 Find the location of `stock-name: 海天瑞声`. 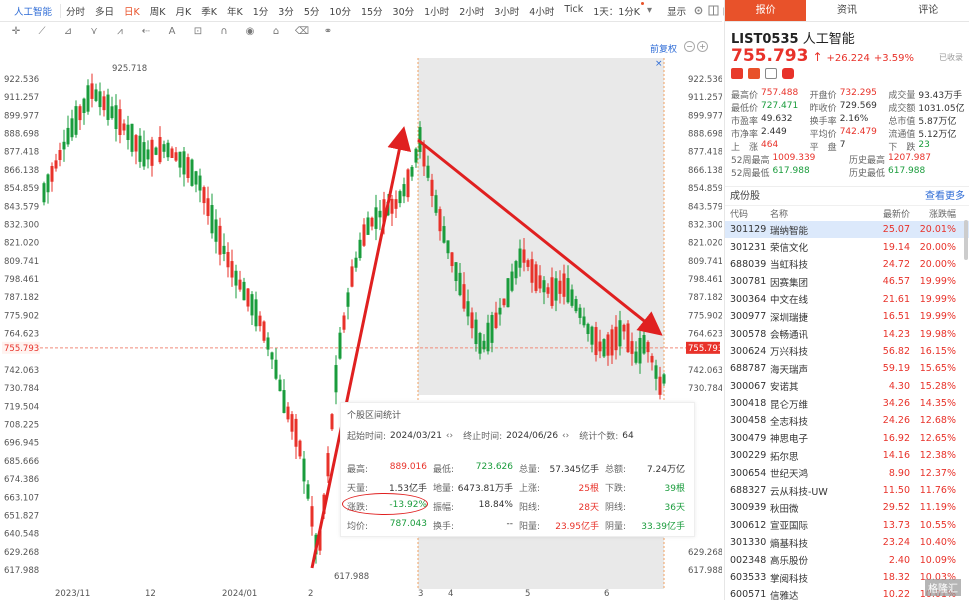

stock-name: 海天瑞声 is located at coordinates (789, 370).